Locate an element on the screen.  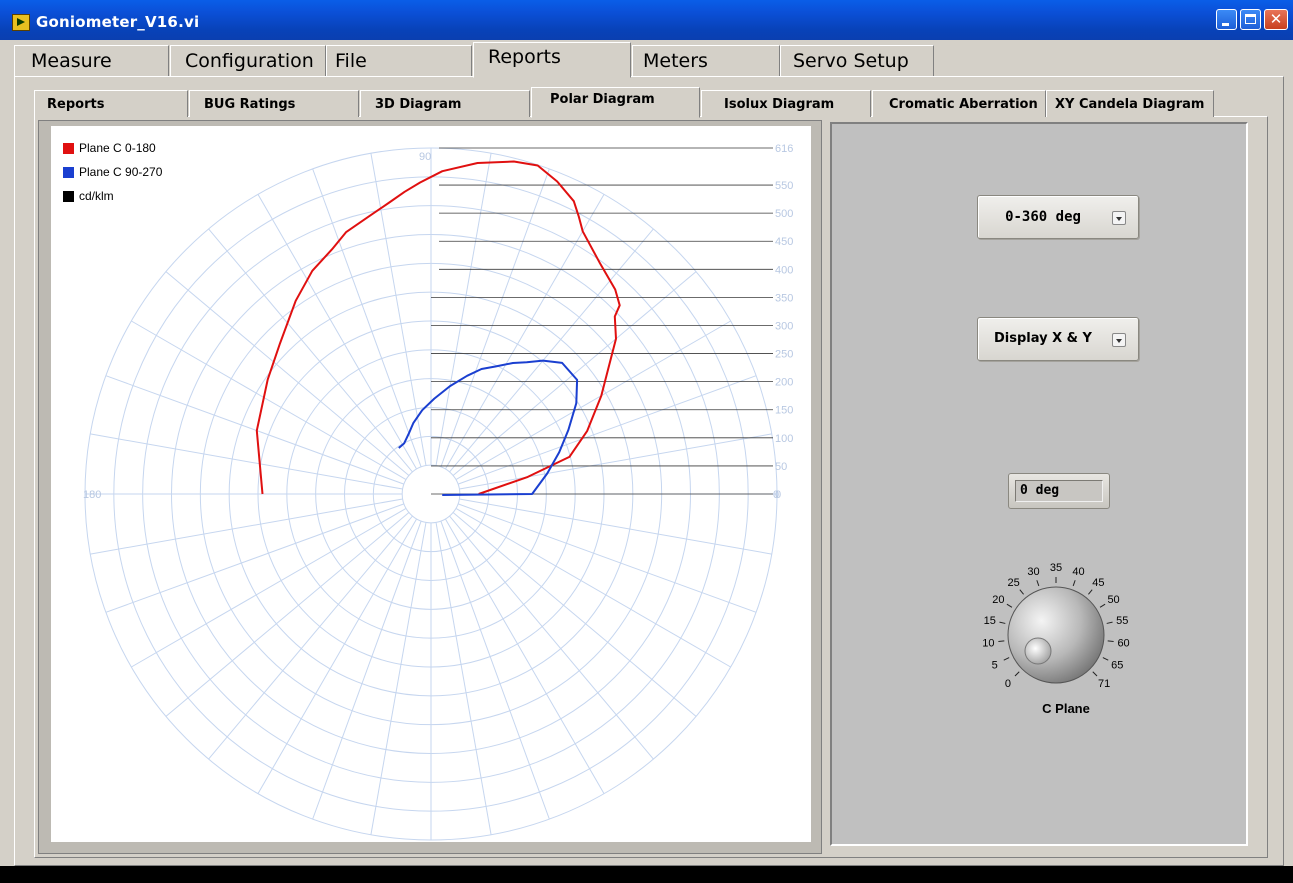
range-dropdown: 0-360 deg is located at coordinates (1058, 217).